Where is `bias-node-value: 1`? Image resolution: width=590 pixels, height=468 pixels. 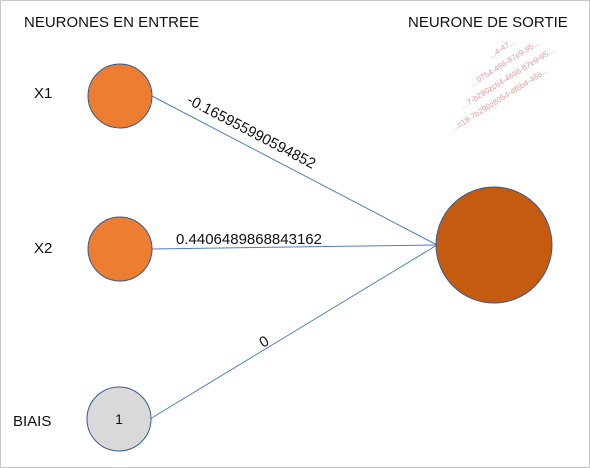 bias-node-value: 1 is located at coordinates (119, 419).